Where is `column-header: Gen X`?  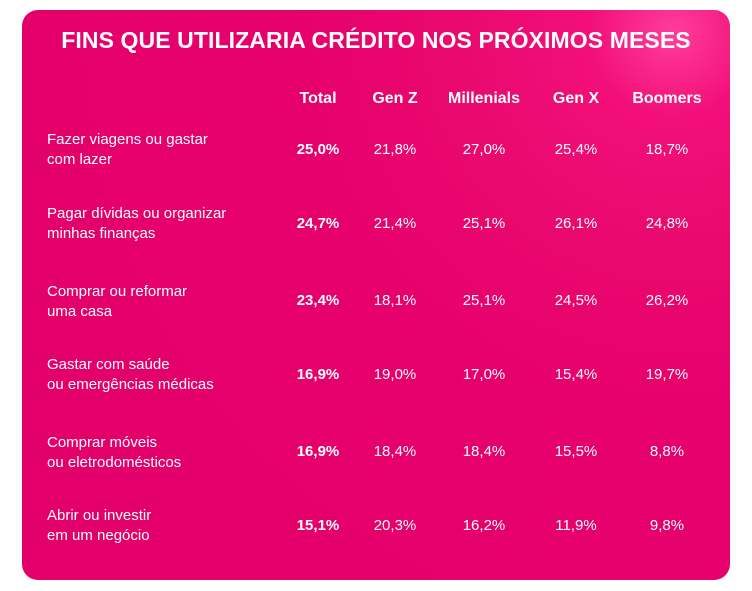 column-header: Gen X is located at coordinates (576, 98).